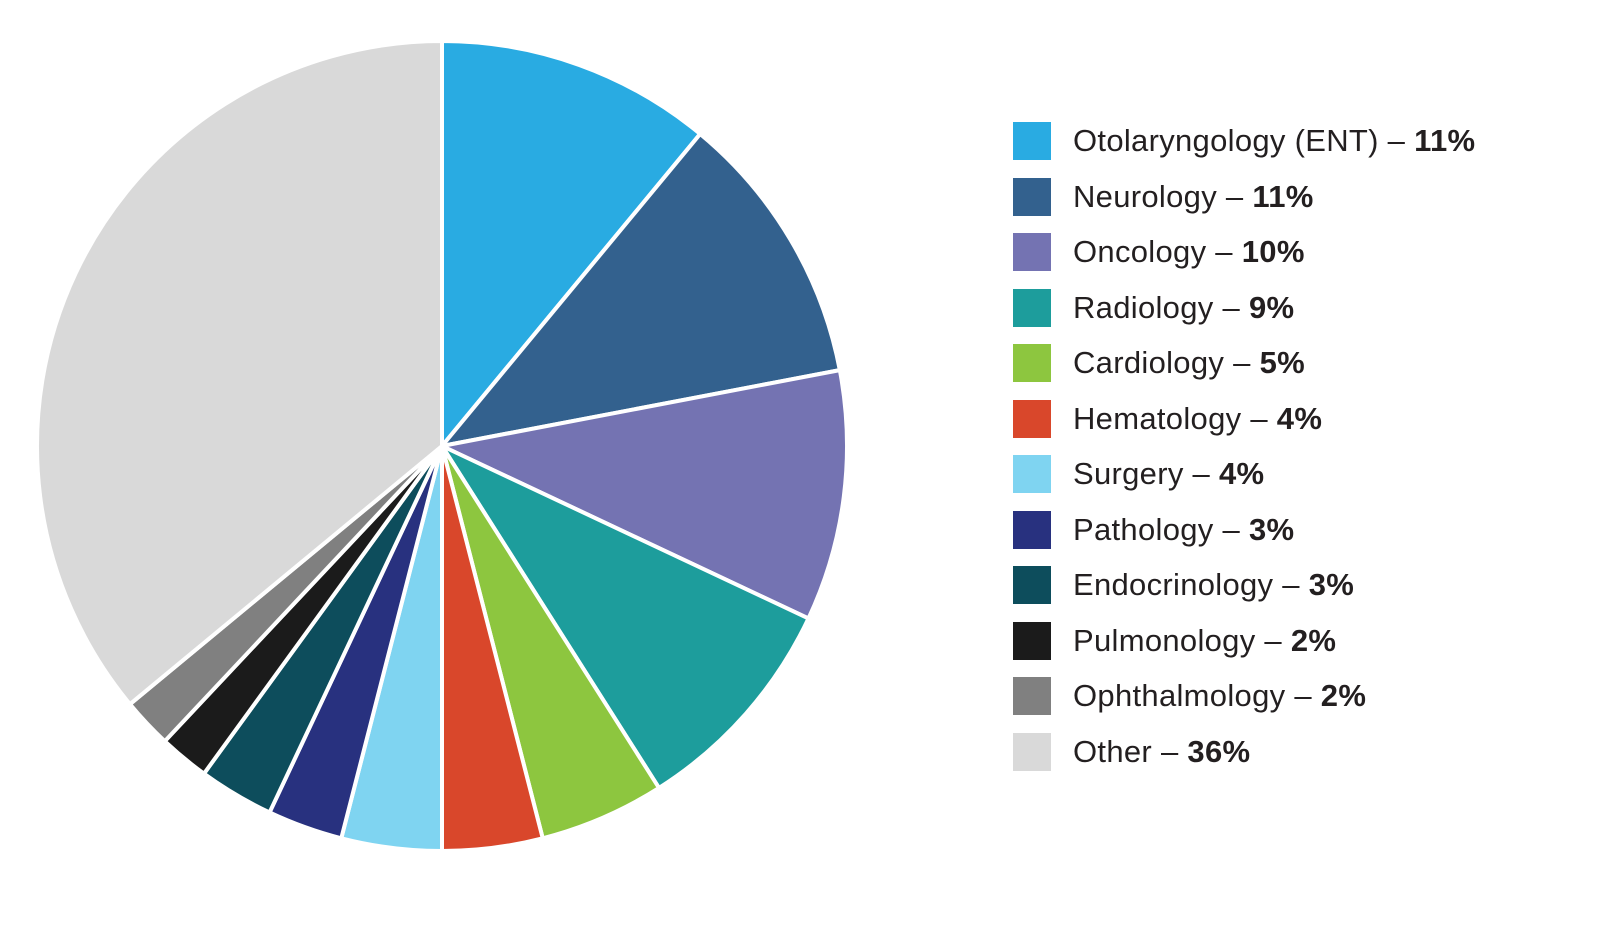 The image size is (1620, 949). I want to click on legend-label: Neurology – 11%, so click(1193, 197).